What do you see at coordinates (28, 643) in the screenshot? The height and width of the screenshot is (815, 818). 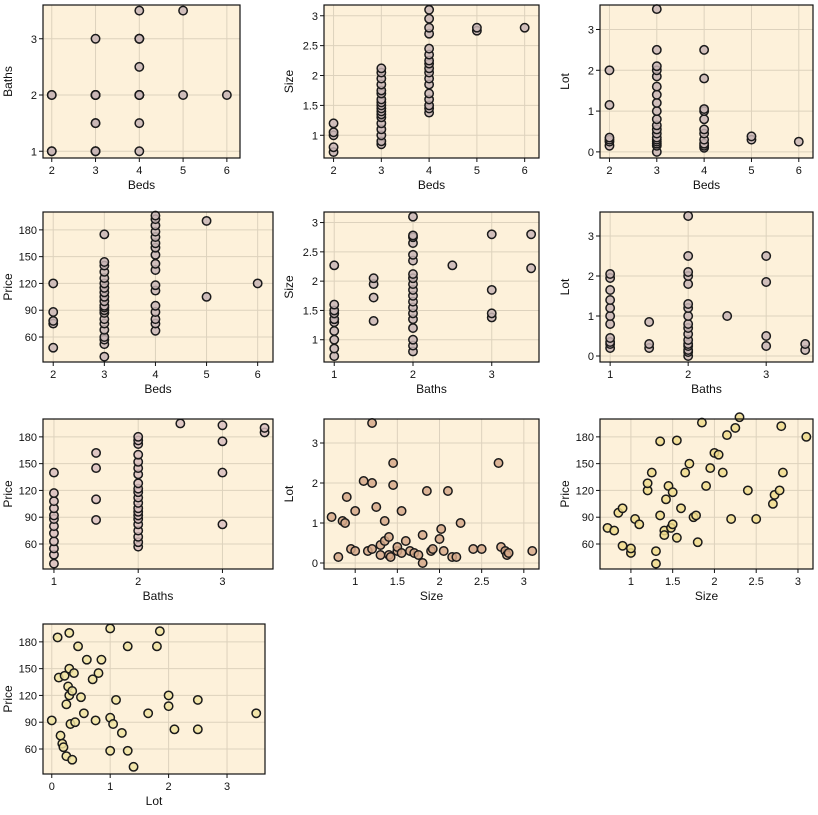 I see `y-tick-label: 180` at bounding box center [28, 643].